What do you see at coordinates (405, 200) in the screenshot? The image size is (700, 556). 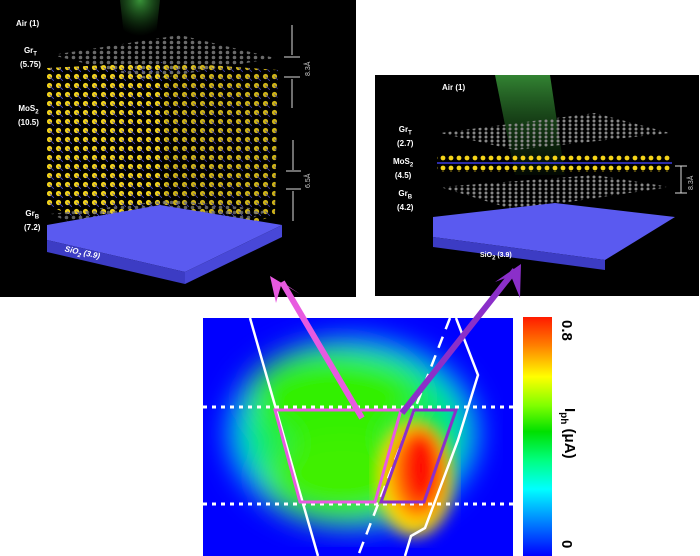 I see `bottom-graphene-label: GrB (4.2)` at bounding box center [405, 200].